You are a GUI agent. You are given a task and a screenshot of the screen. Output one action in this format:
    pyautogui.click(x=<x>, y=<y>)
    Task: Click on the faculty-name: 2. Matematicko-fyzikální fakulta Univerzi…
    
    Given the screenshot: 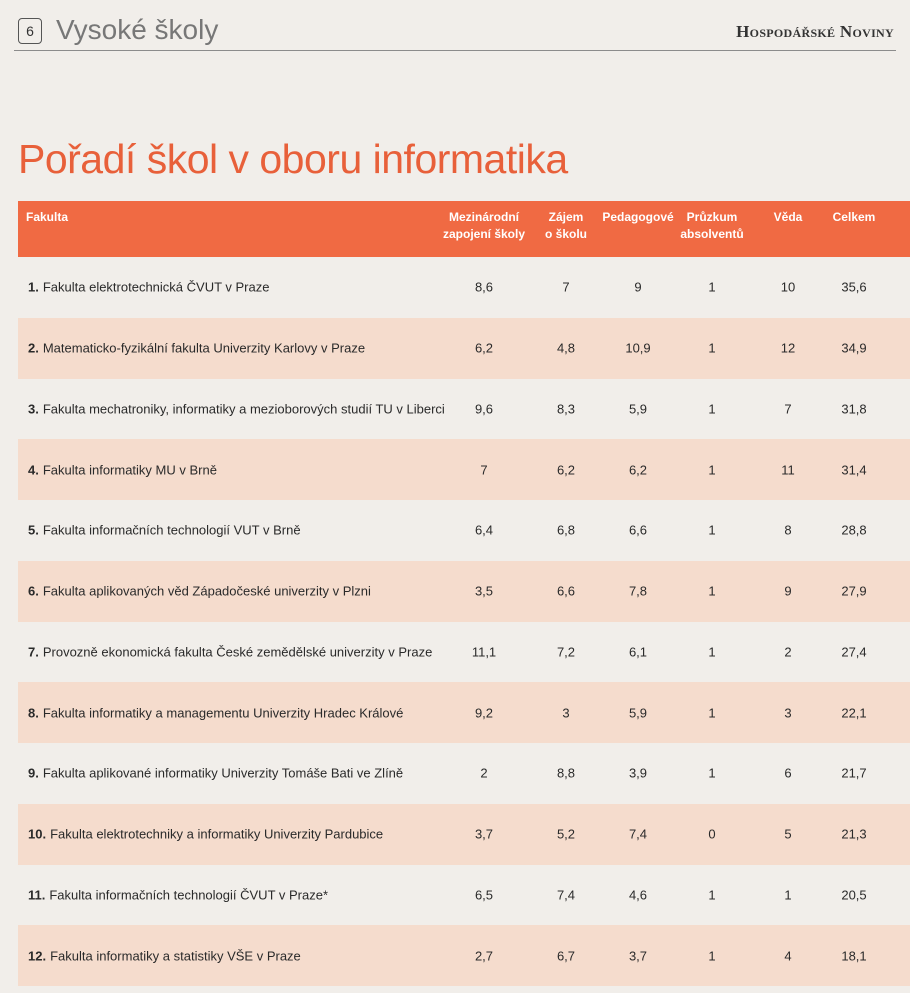 What is the action you would take?
    pyautogui.click(x=197, y=348)
    